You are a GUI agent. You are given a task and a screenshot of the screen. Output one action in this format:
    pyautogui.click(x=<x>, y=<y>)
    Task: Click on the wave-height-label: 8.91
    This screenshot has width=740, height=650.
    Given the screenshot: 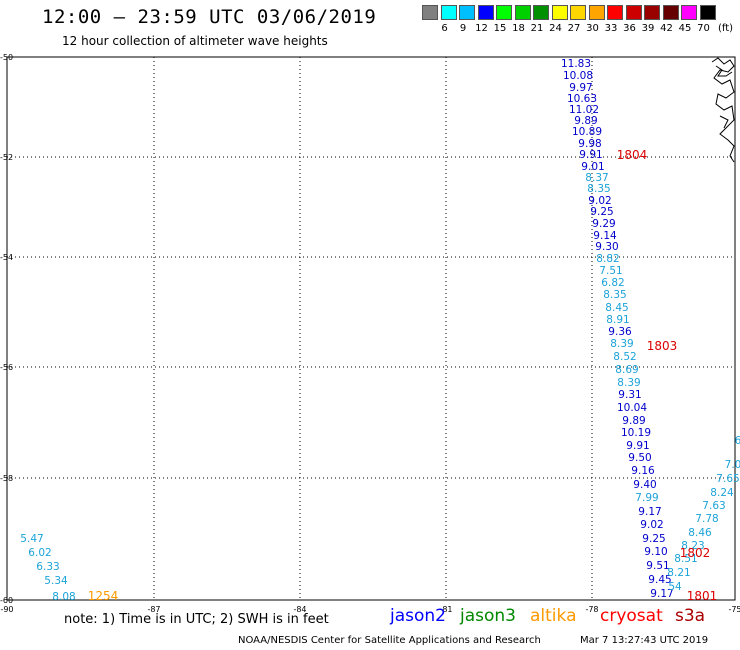 What is the action you would take?
    pyautogui.click(x=617, y=320)
    